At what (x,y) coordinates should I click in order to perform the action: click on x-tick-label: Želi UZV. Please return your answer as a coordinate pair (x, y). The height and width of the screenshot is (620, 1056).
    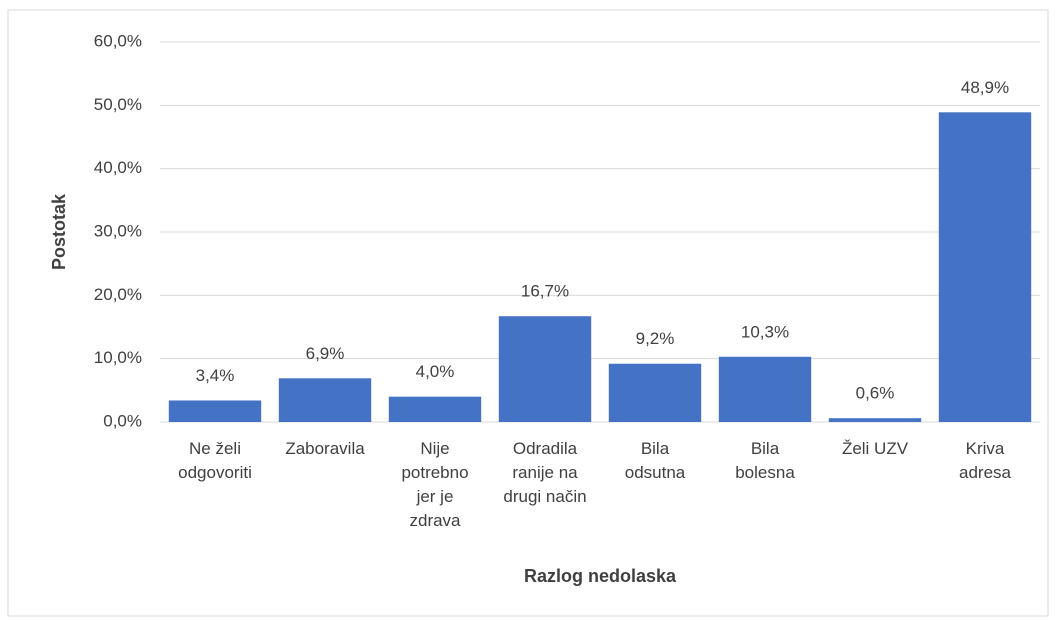
    Looking at the image, I should click on (875, 448).